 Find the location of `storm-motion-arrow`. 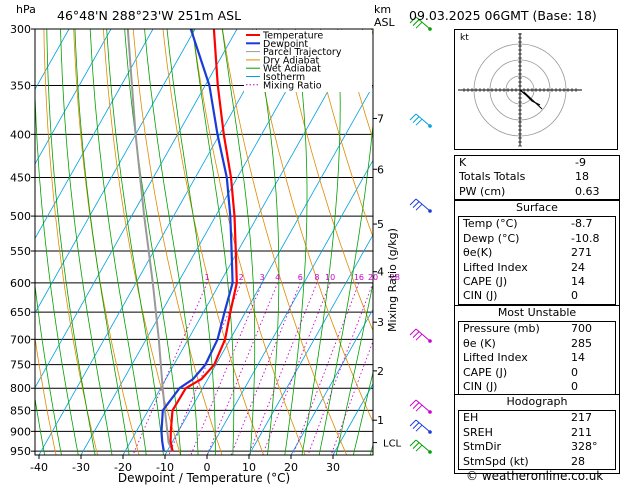

storm-motion-arrow is located at coordinates (533, 100).